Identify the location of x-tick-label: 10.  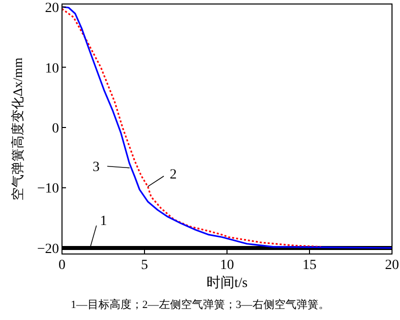
(227, 265).